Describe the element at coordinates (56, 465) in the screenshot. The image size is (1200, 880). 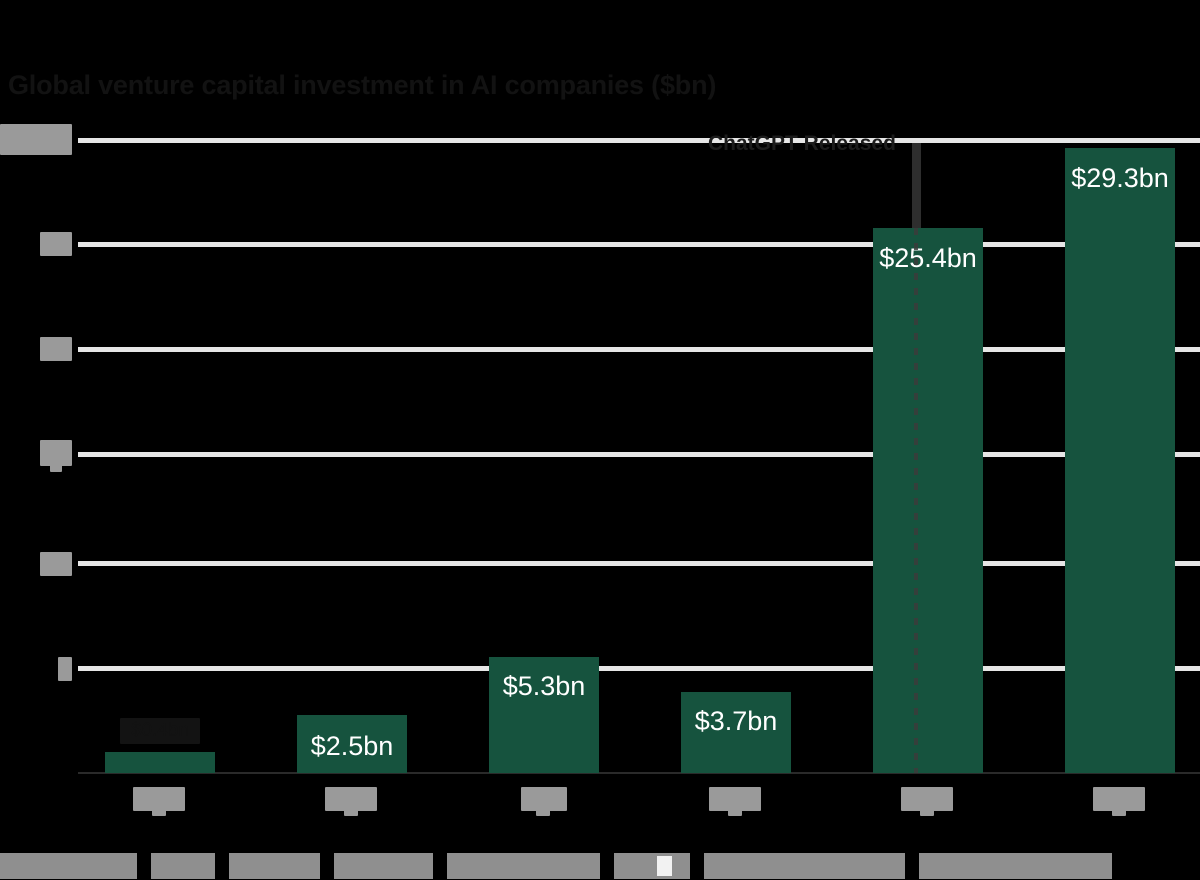
I see `y-tick-block-15-tail` at that location.